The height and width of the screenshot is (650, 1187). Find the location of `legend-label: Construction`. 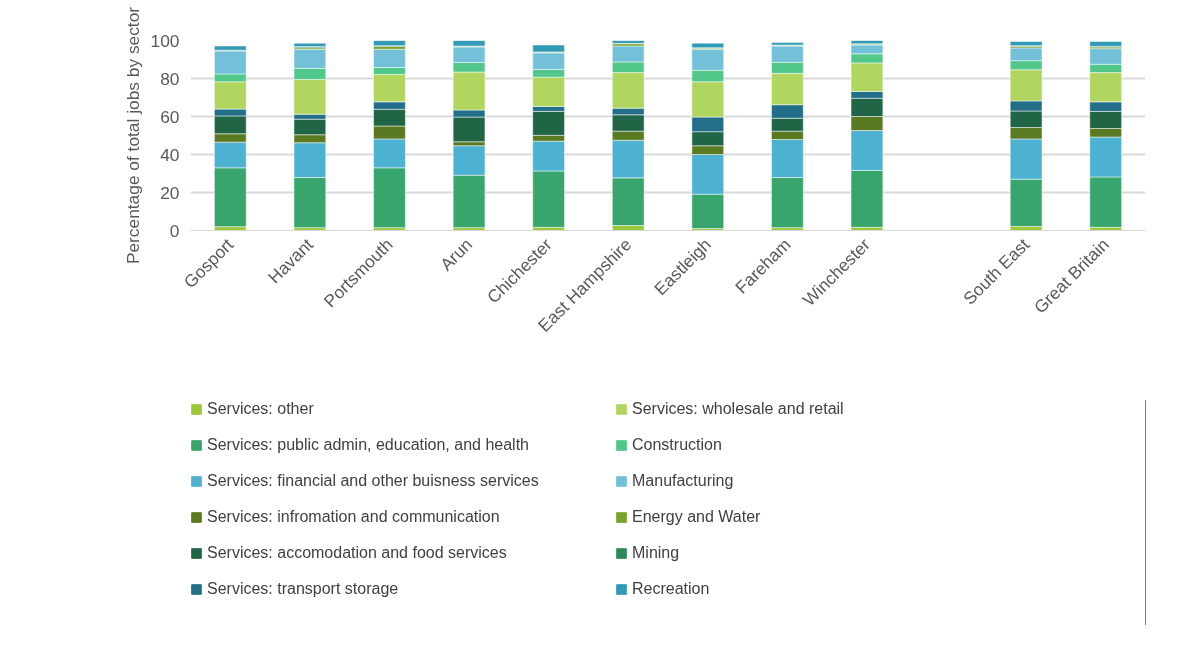

legend-label: Construction is located at coordinates (677, 445).